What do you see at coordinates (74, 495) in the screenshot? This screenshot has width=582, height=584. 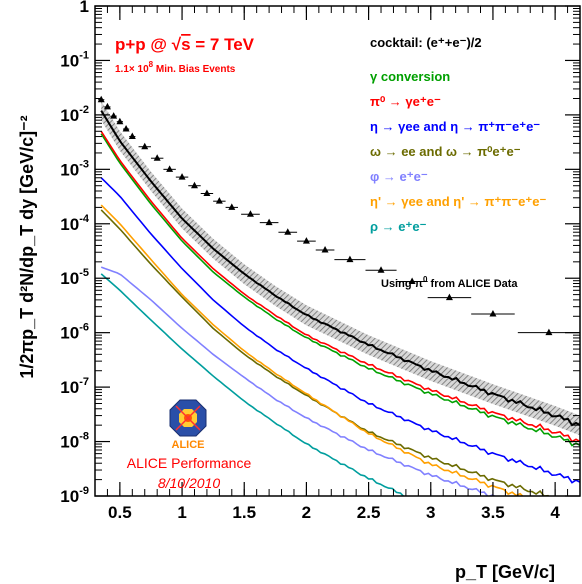 I see `y-tick-label: 10⁻⁹` at bounding box center [74, 495].